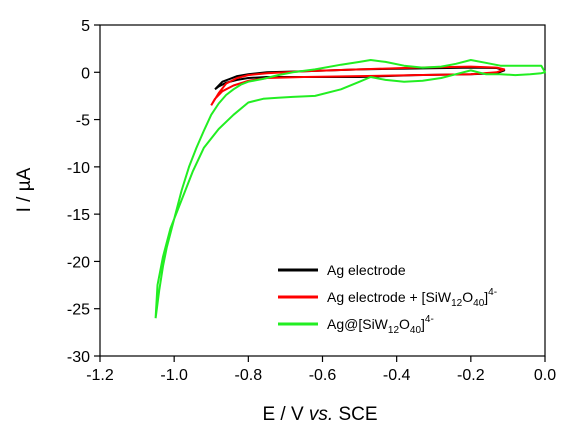 The height and width of the screenshot is (434, 561). What do you see at coordinates (397, 375) in the screenshot?
I see `x-tick-label-4: -0.4` at bounding box center [397, 375].